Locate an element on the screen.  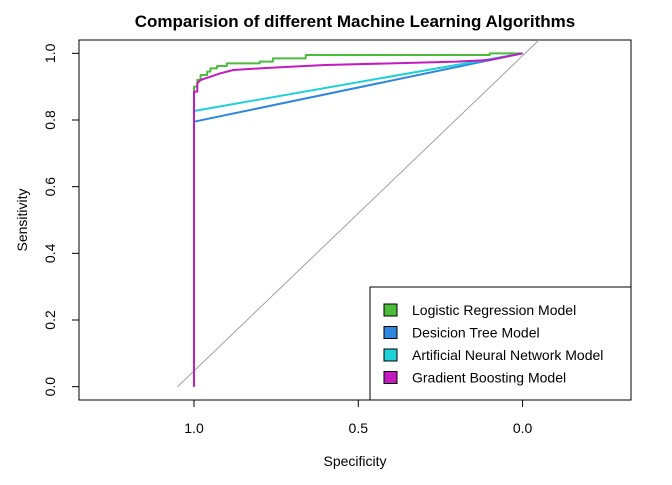
y-tick-label: 0.0 is located at coordinates (50, 387).